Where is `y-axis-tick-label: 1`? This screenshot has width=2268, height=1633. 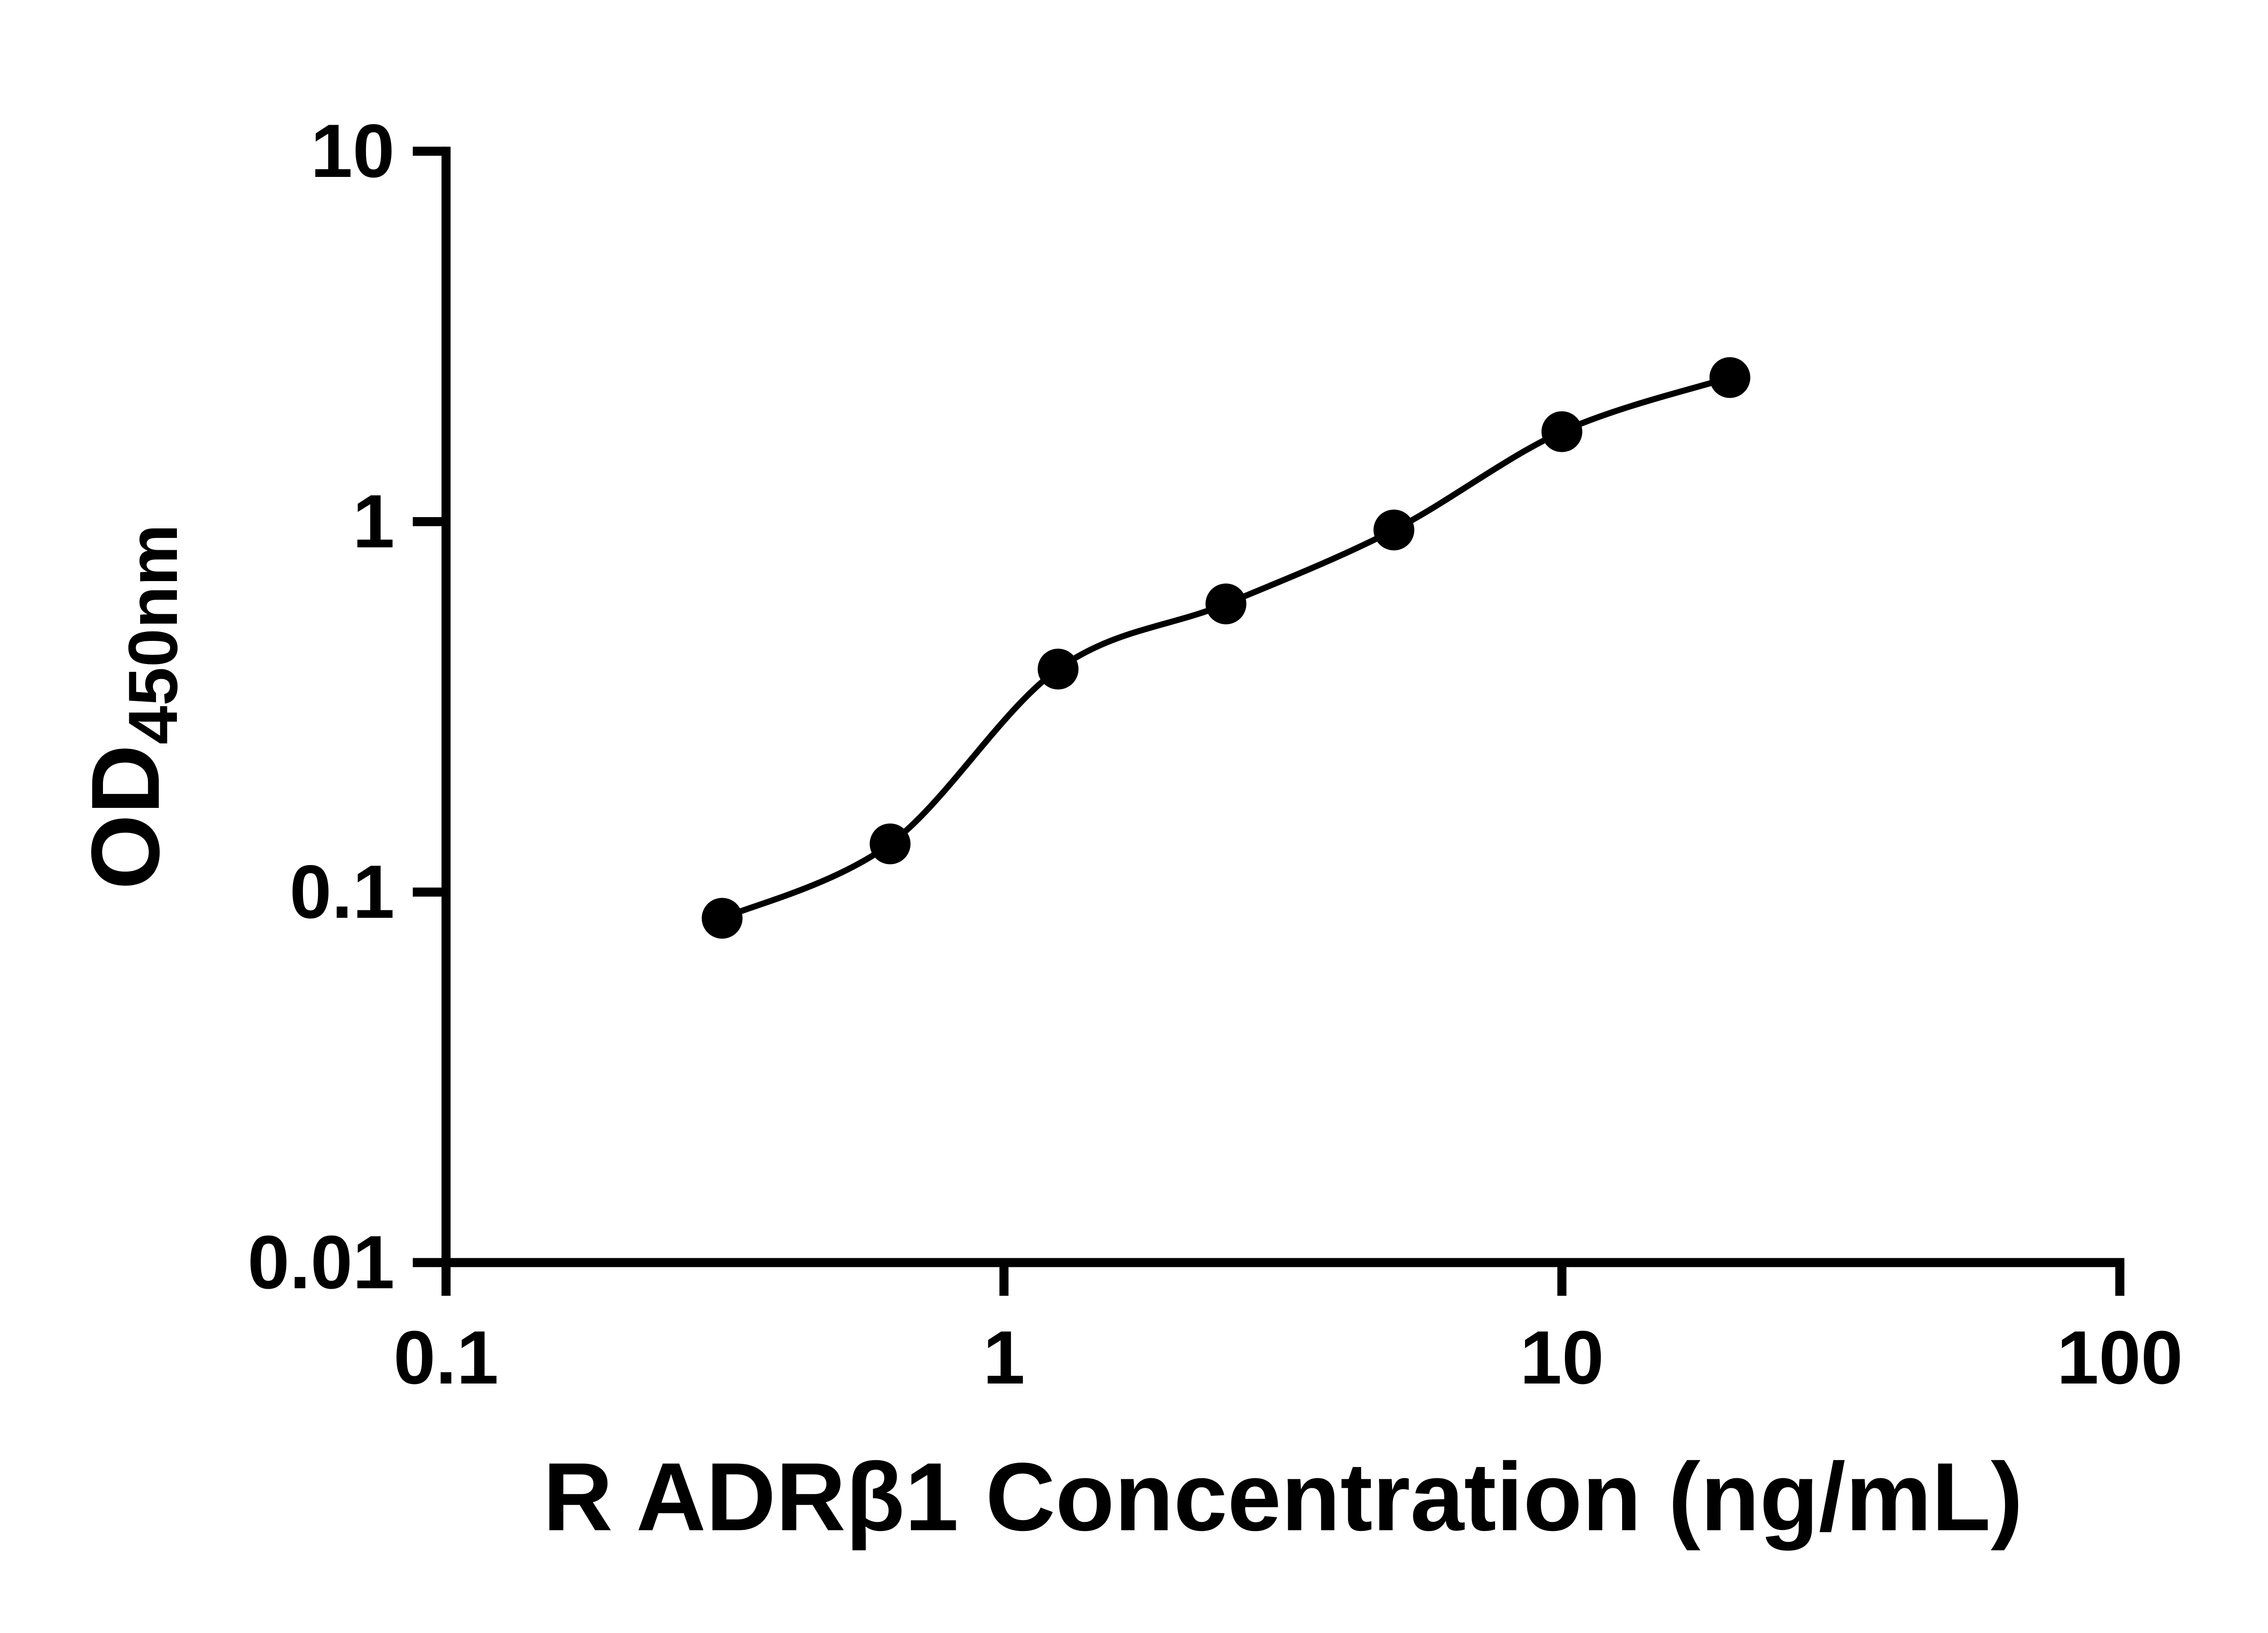 y-axis-tick-label: 1 is located at coordinates (374, 521).